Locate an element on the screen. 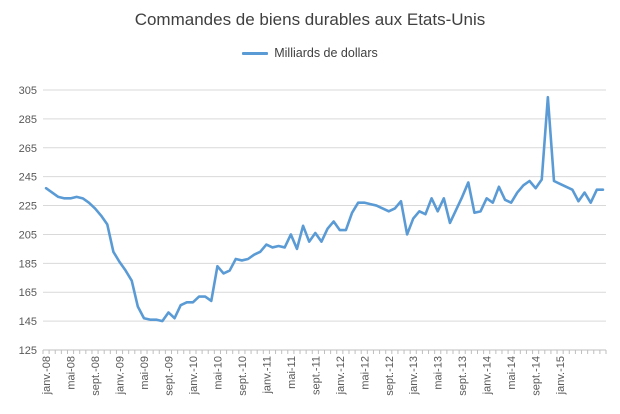 This screenshot has height=414, width=620. x-tick-label: mai-14 is located at coordinates (512, 373).